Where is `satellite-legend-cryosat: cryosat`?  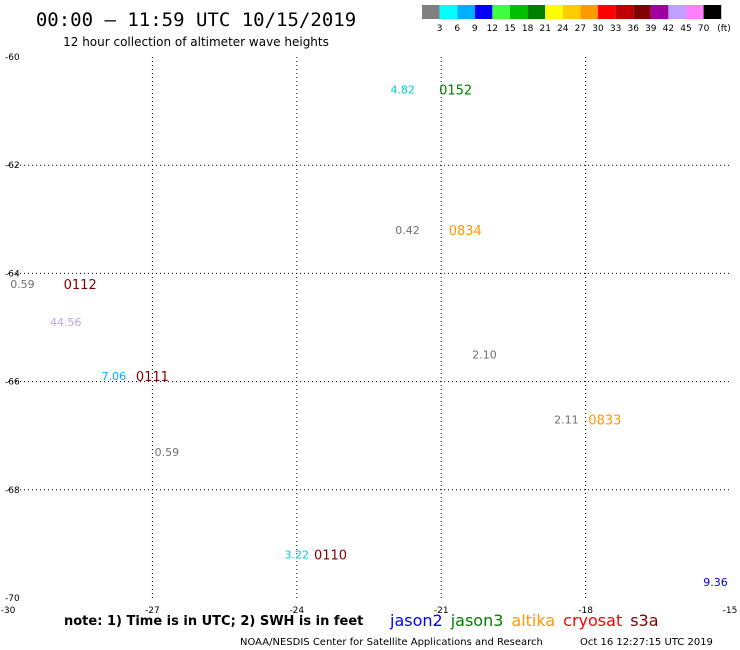 satellite-legend-cryosat: cryosat is located at coordinates (592, 620).